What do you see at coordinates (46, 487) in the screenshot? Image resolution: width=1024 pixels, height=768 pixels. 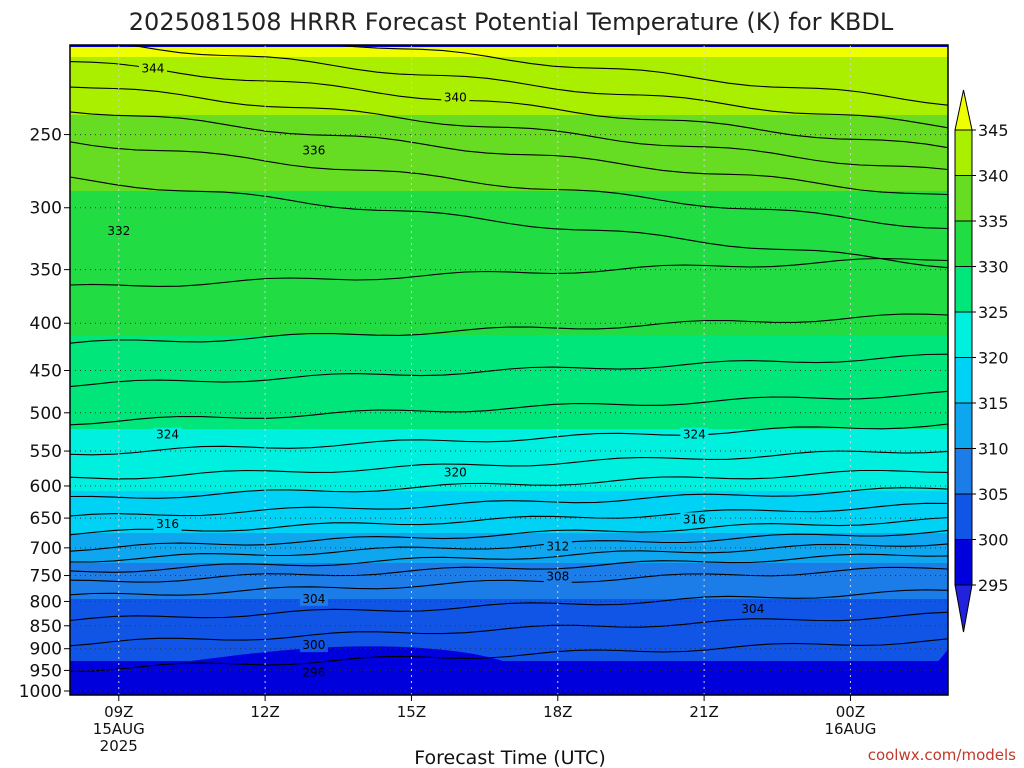 I see `y-tick-label: 600` at bounding box center [46, 487].